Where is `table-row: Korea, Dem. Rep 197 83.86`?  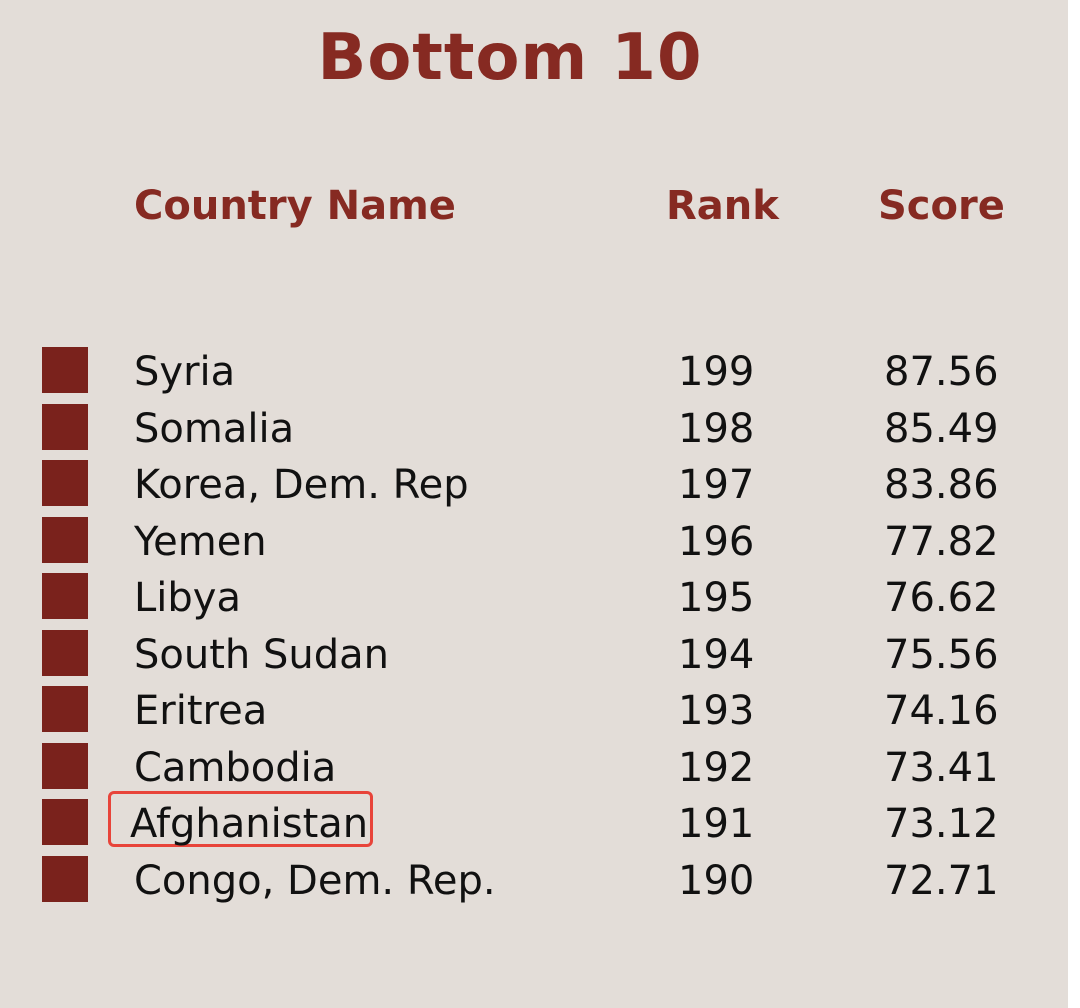 table-row: Korea, Dem. Rep 197 83.86 is located at coordinates (534, 485).